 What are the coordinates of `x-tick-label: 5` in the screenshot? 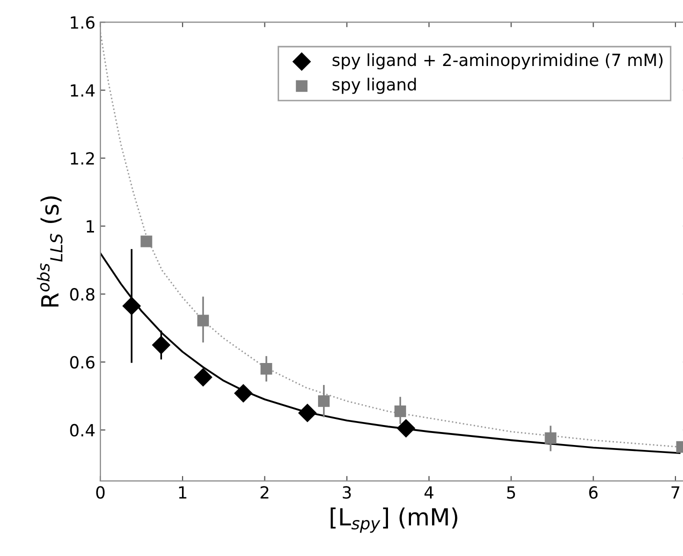 It's located at (511, 492).